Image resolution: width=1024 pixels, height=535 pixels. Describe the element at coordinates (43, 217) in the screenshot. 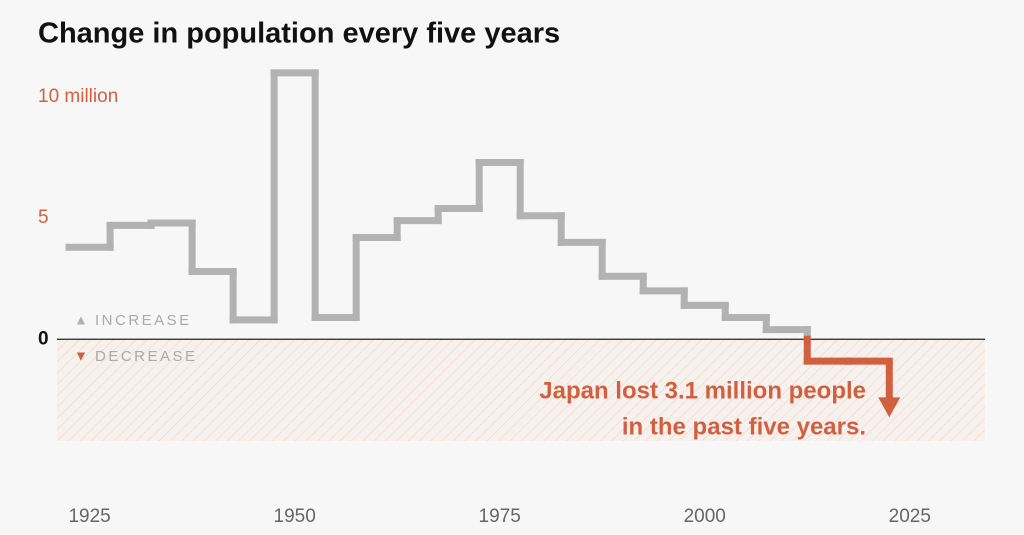

I see `y-tick-label: 5` at that location.